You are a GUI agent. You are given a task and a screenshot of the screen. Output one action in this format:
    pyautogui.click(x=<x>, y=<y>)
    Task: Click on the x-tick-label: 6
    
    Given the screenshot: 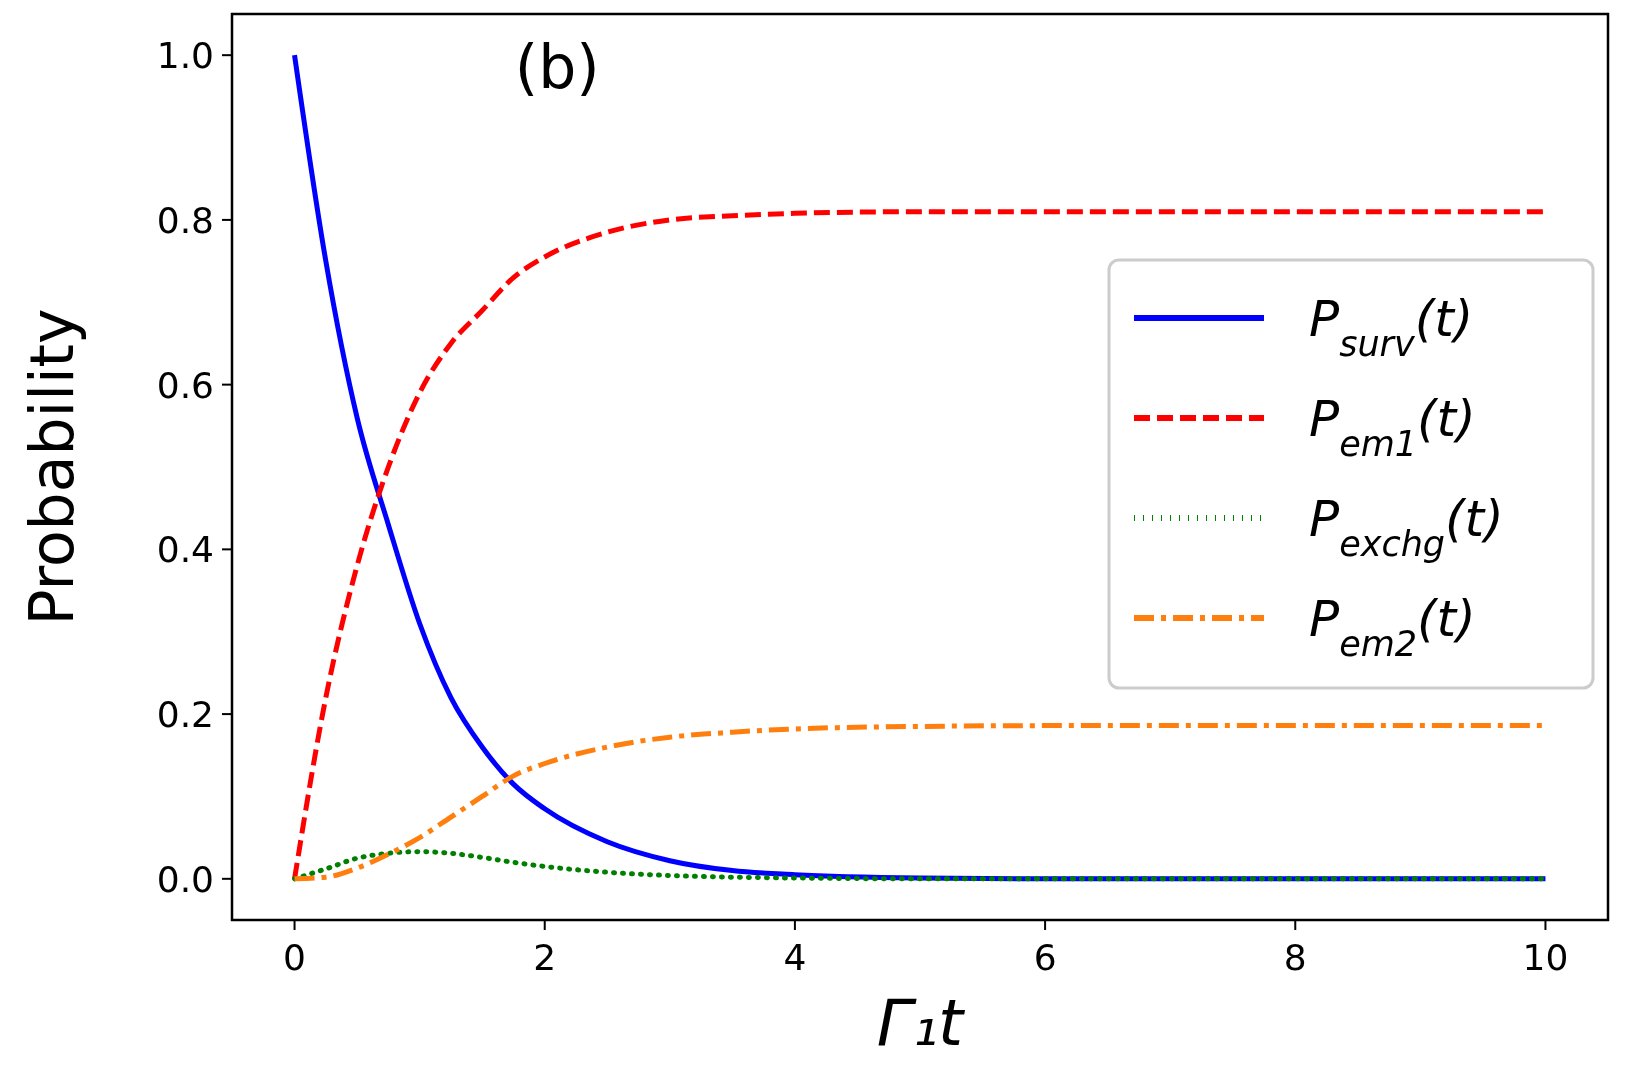 What is the action you would take?
    pyautogui.click(x=1045, y=957)
    